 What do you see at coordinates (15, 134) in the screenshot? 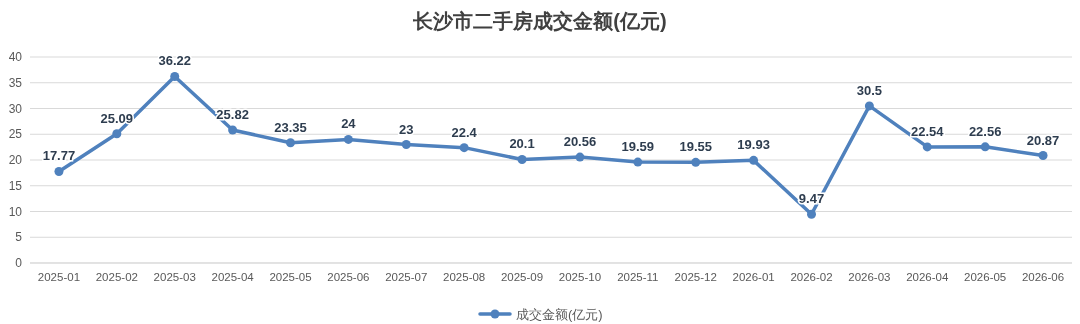
I see `y-tick-label: 25` at bounding box center [15, 134].